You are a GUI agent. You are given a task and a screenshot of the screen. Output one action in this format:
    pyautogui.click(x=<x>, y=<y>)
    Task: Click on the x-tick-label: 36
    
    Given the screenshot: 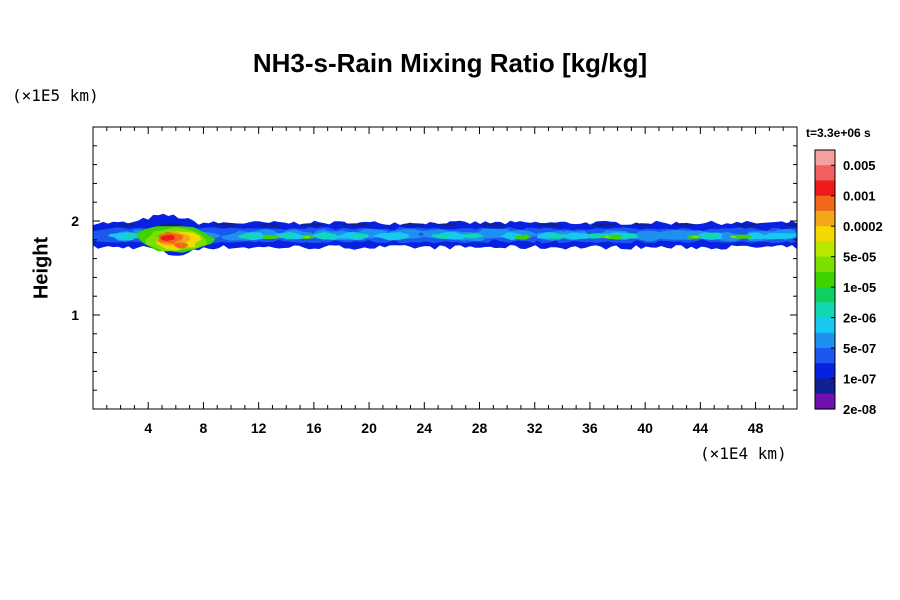 What is the action you would take?
    pyautogui.click(x=590, y=428)
    